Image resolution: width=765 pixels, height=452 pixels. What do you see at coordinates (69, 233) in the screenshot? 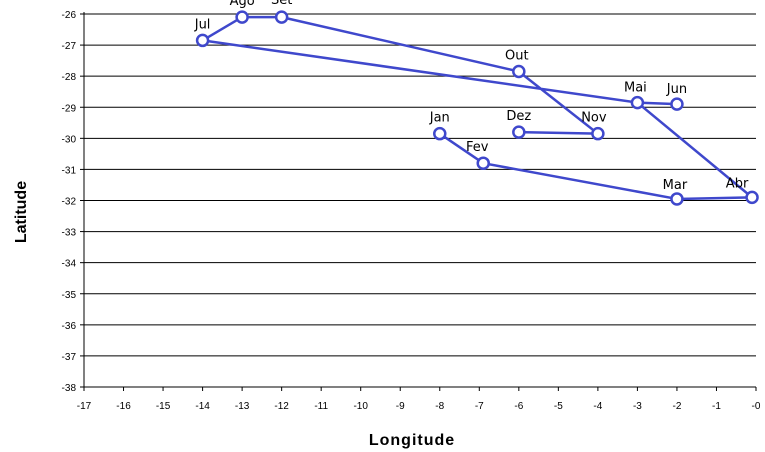
I see `y-tick-label: -33` at bounding box center [69, 233].